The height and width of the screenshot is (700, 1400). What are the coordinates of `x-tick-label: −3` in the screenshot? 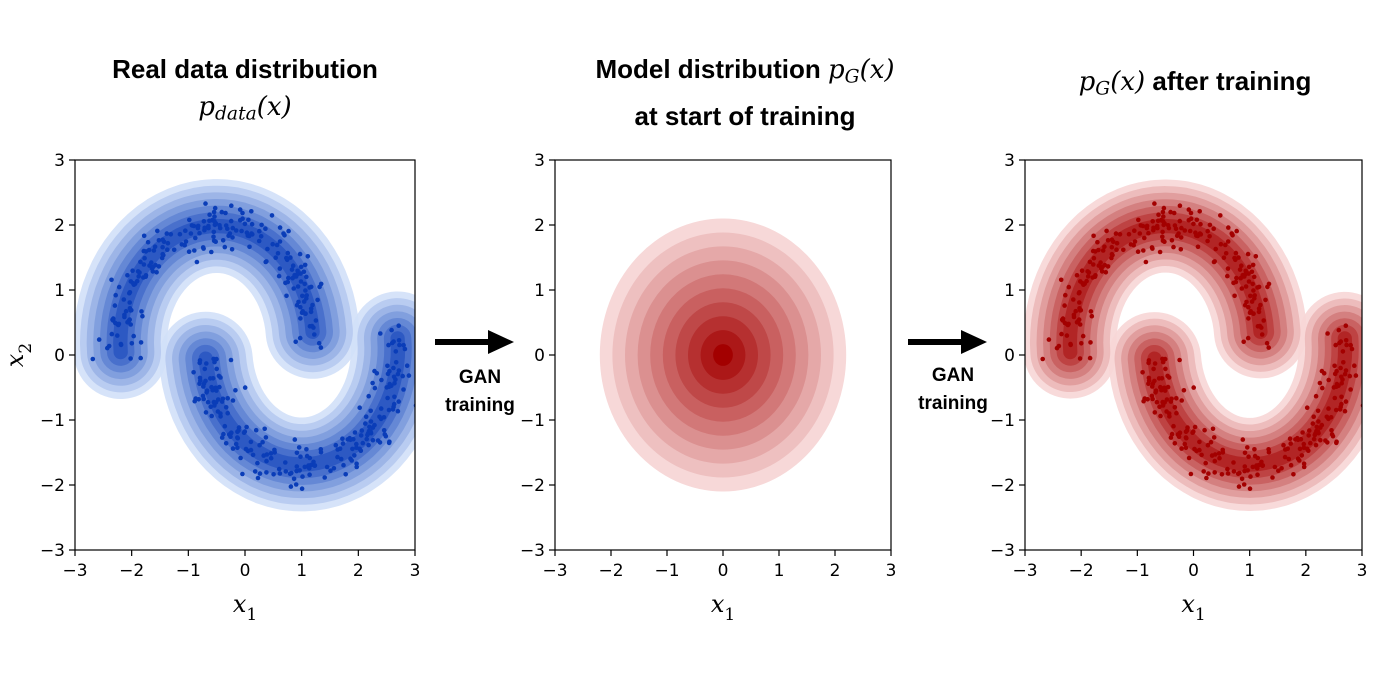 It's located at (74, 571).